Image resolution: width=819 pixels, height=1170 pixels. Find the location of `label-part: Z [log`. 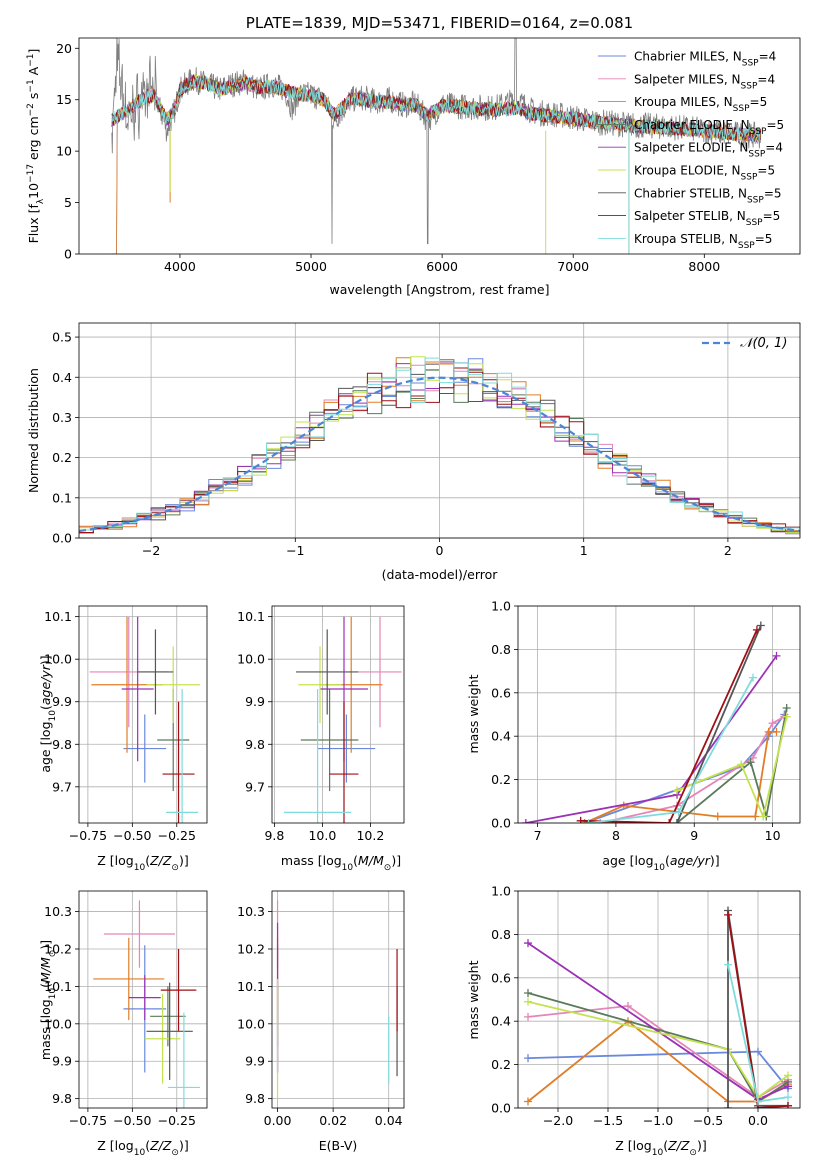

label-part: Z [log is located at coordinates (633, 1145).